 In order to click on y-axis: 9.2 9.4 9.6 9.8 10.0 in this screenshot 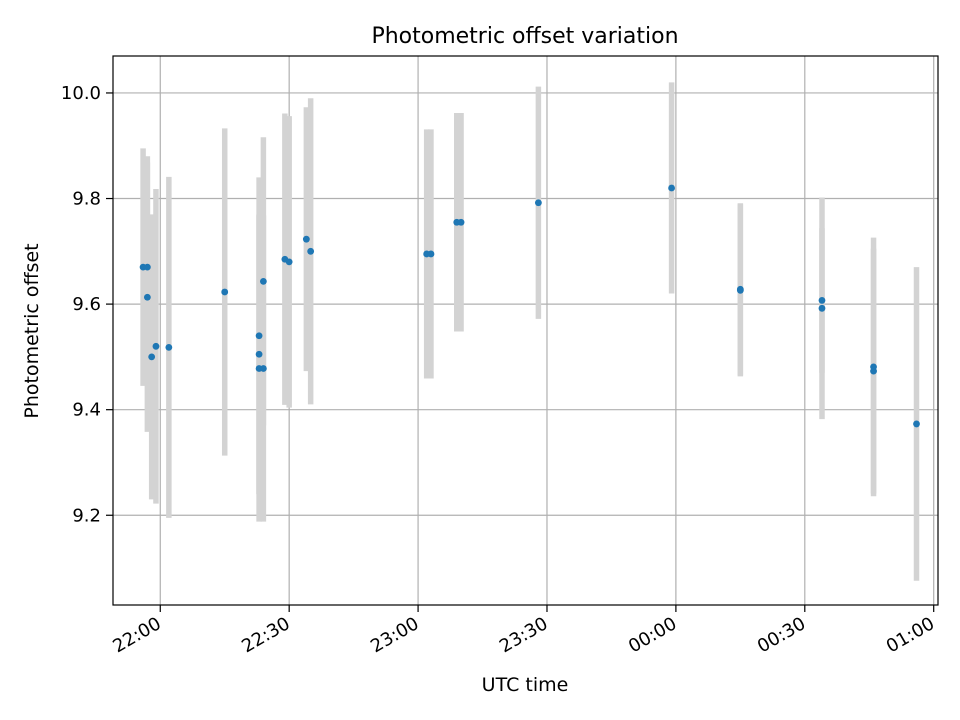, I will do `click(87, 304)`.